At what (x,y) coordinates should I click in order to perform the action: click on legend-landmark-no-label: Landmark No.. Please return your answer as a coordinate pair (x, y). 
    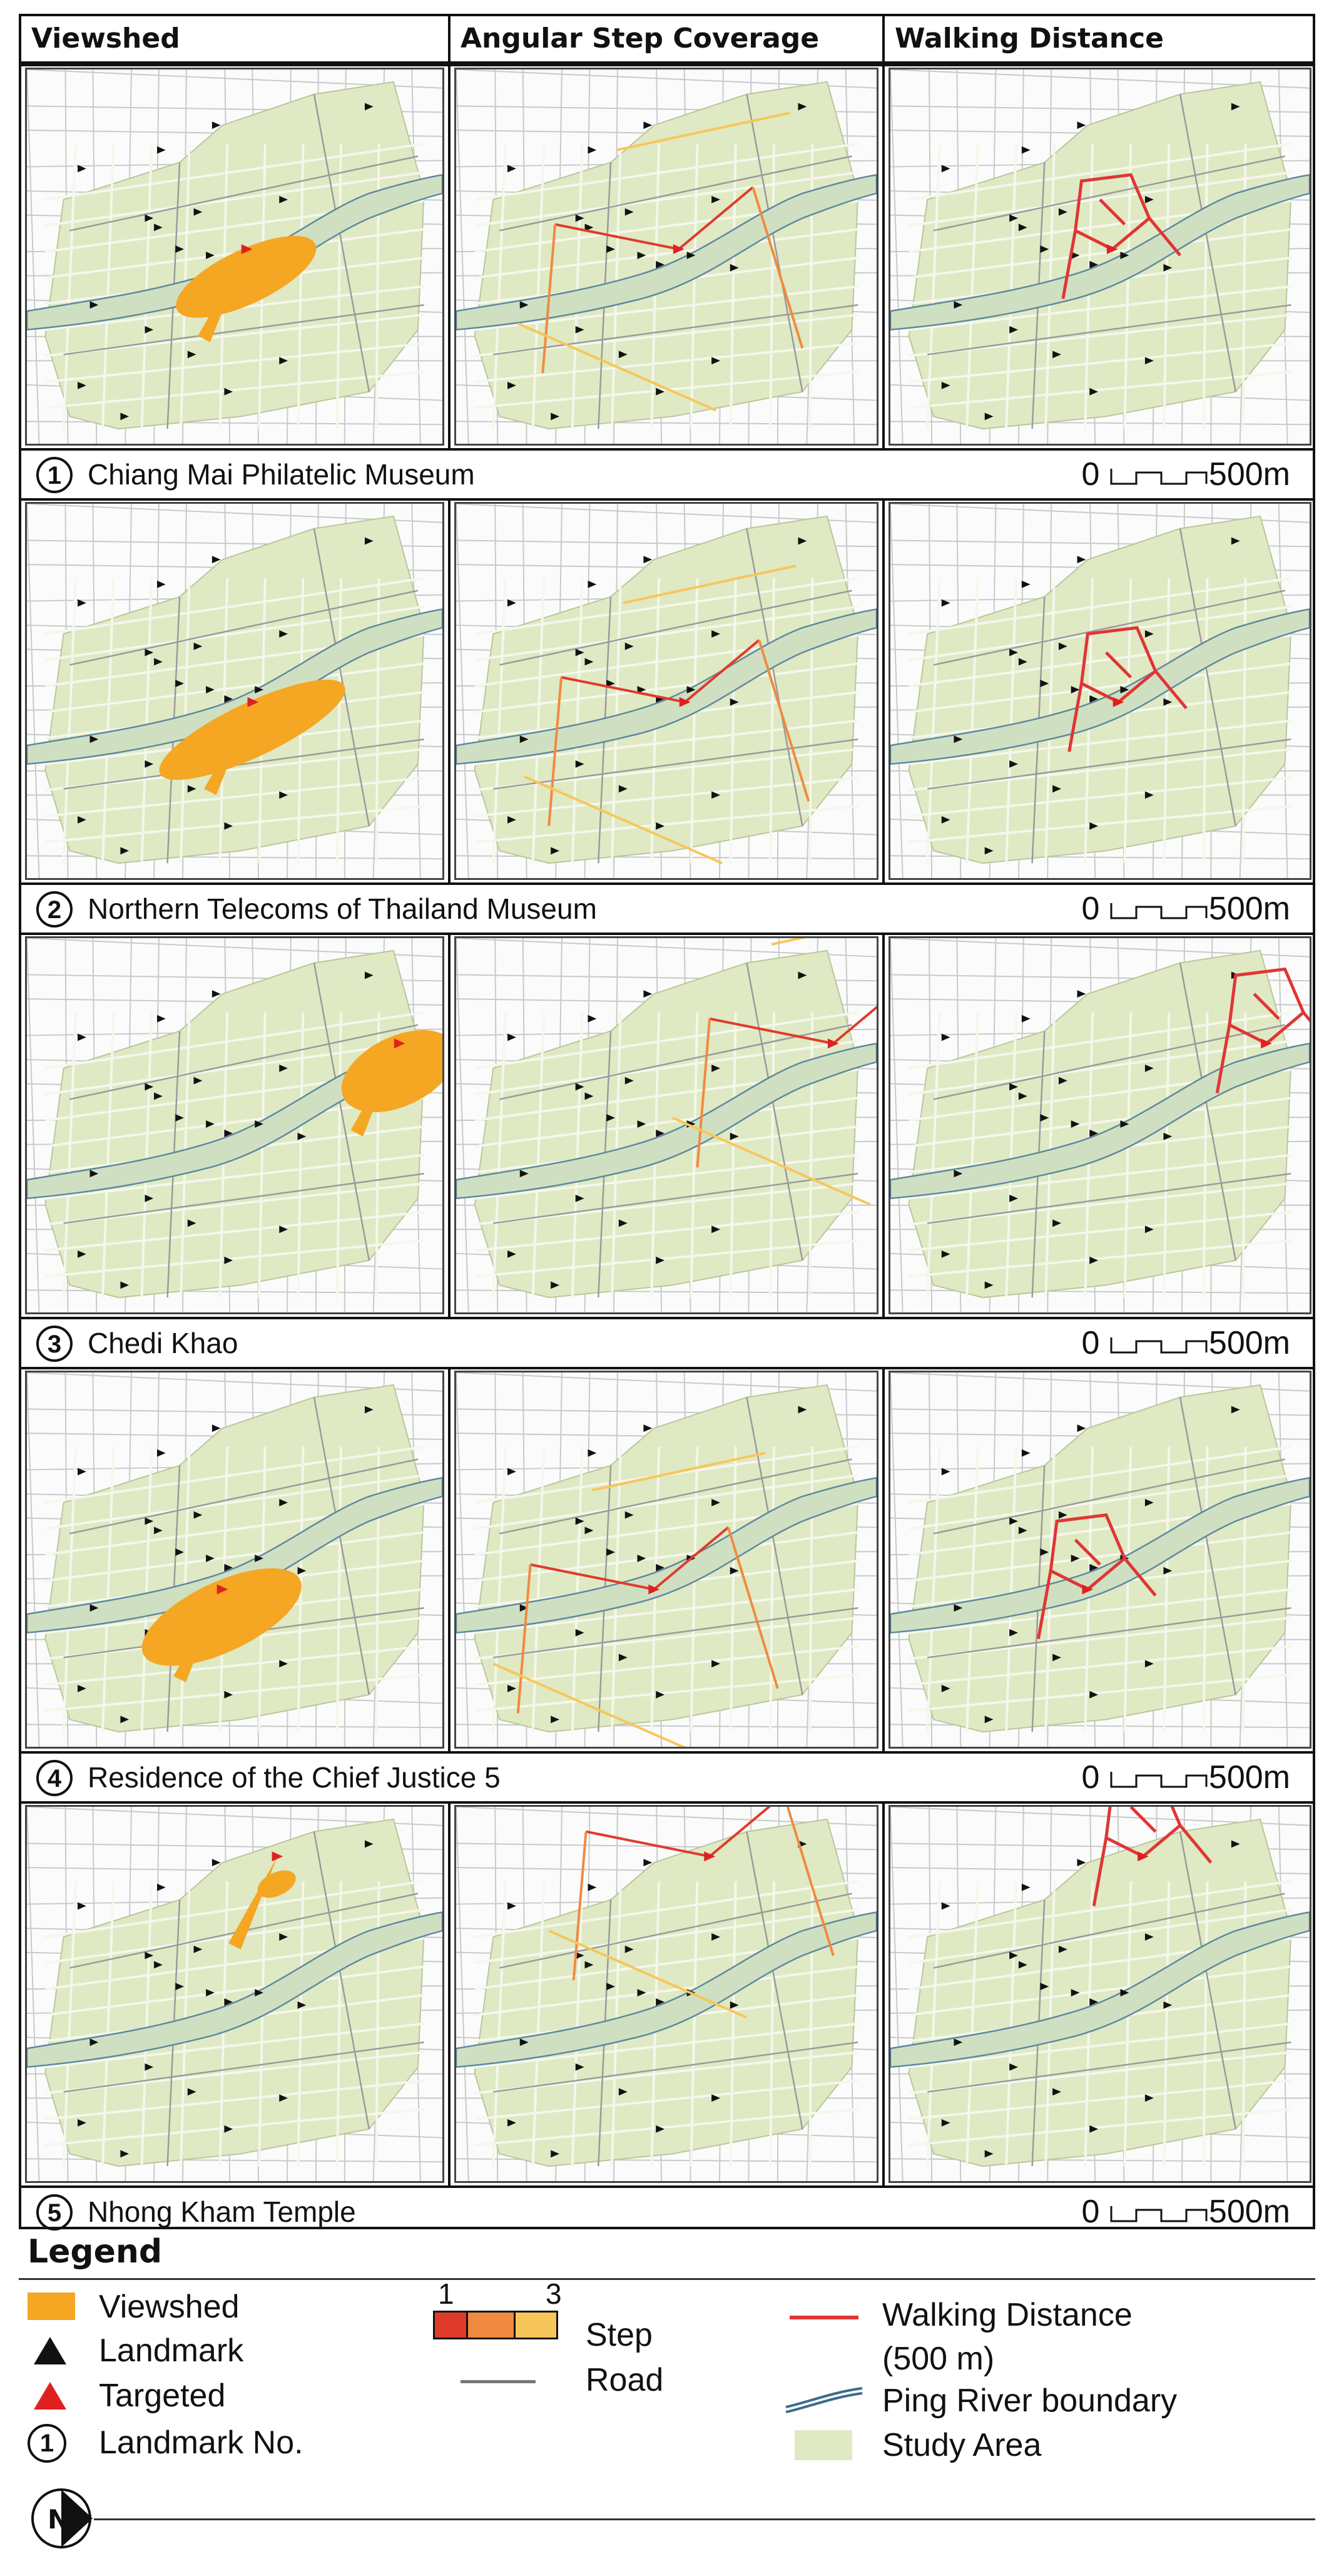
    Looking at the image, I should click on (201, 2443).